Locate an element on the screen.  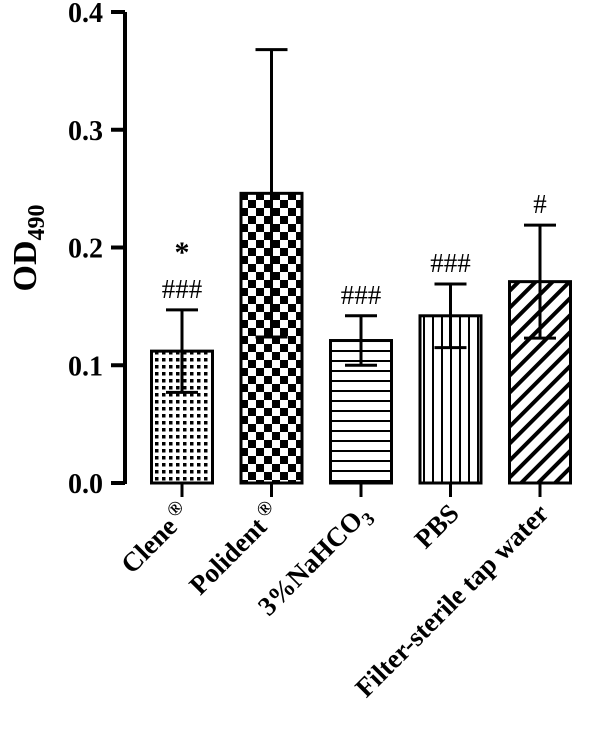
annotation-0-0: * is located at coordinates (182, 252).